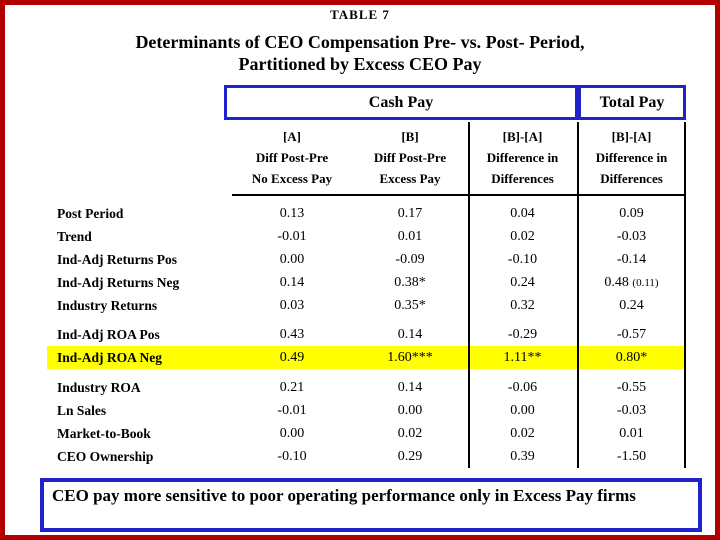 The width and height of the screenshot is (720, 540). What do you see at coordinates (292, 305) in the screenshot?
I see `value-cell: 0.03` at bounding box center [292, 305].